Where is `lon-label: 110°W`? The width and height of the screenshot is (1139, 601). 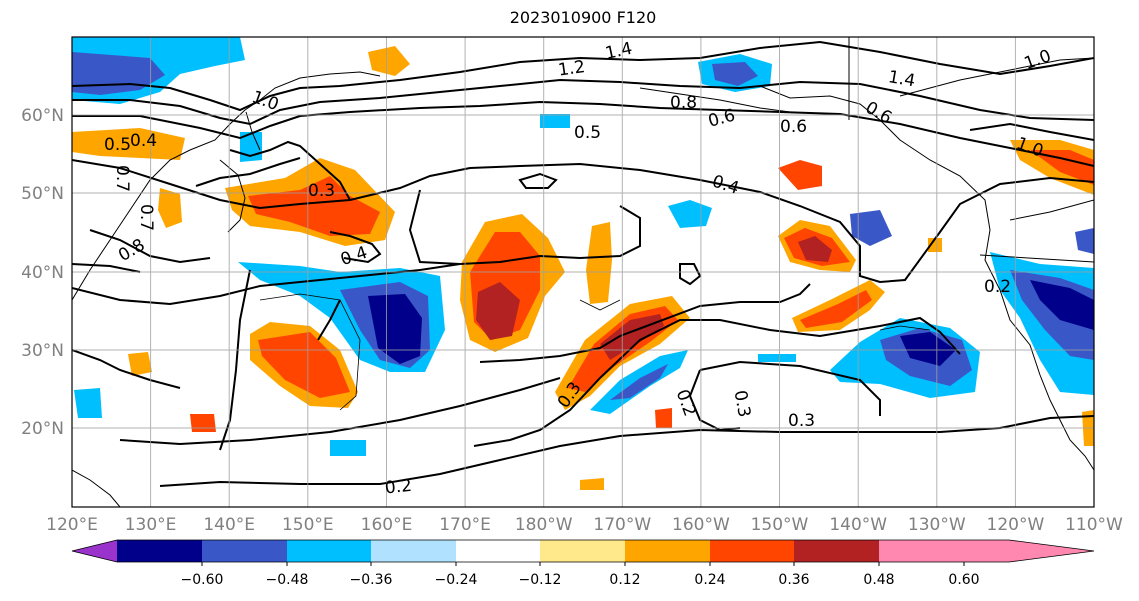 lon-label: 110°W is located at coordinates (1094, 525).